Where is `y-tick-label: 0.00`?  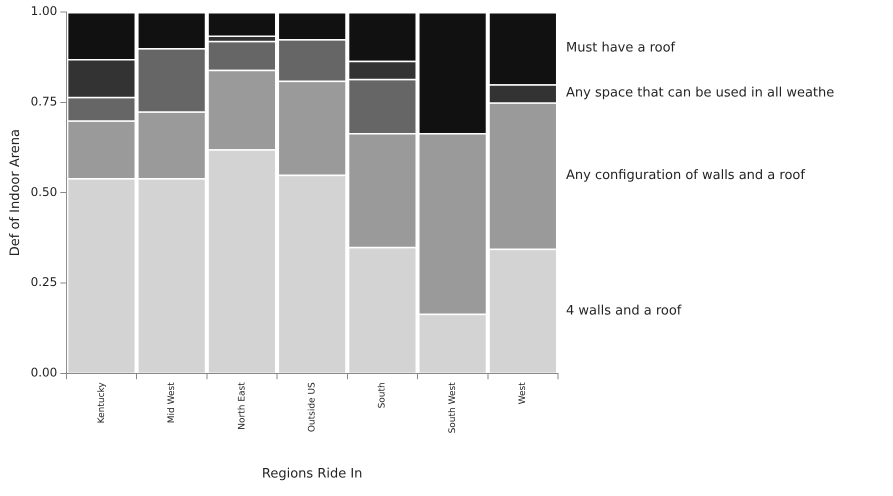
y-tick-label: 0.00 is located at coordinates (44, 372).